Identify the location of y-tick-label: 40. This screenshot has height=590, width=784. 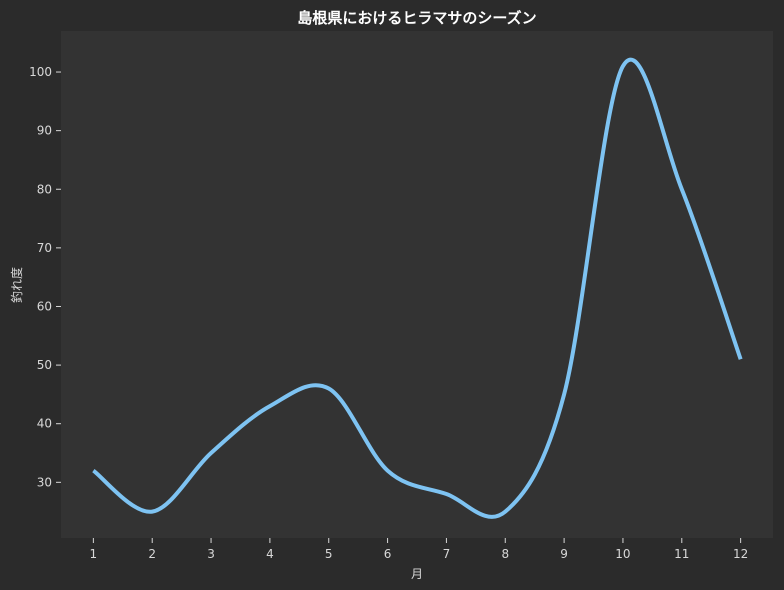
(44, 424).